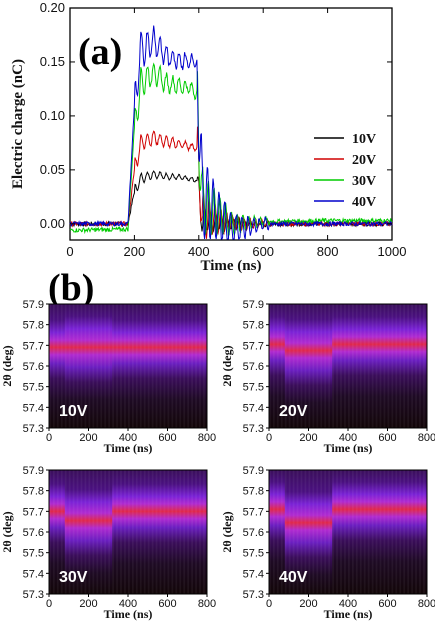 The height and width of the screenshot is (637, 435). What do you see at coordinates (364, 202) in the screenshot?
I see `legend-label-40V: 40V` at bounding box center [364, 202].